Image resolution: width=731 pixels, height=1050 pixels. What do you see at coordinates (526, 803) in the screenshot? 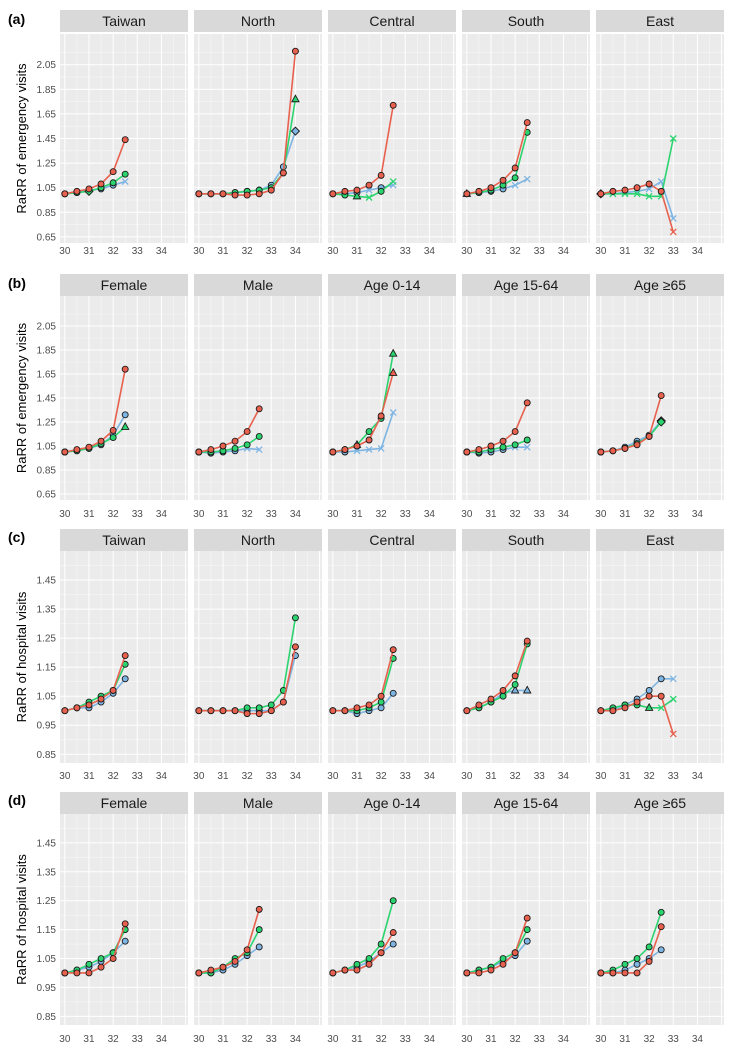
I see `panel-title: Age 15-64` at bounding box center [526, 803].